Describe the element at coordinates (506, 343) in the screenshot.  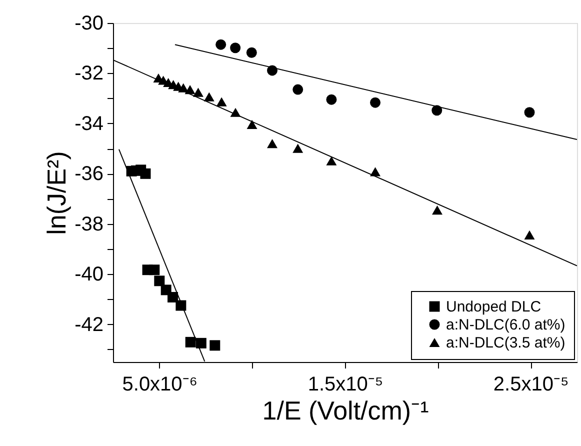
I see `legend-label: a:N-DLC(3.5 at%)` at that location.